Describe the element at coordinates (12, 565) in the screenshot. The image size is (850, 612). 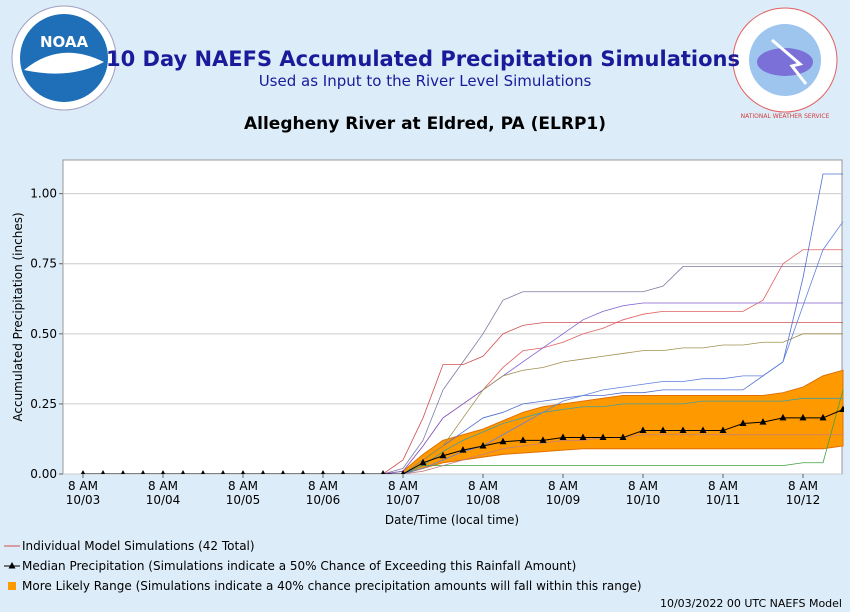
I see `legend-marker` at that location.